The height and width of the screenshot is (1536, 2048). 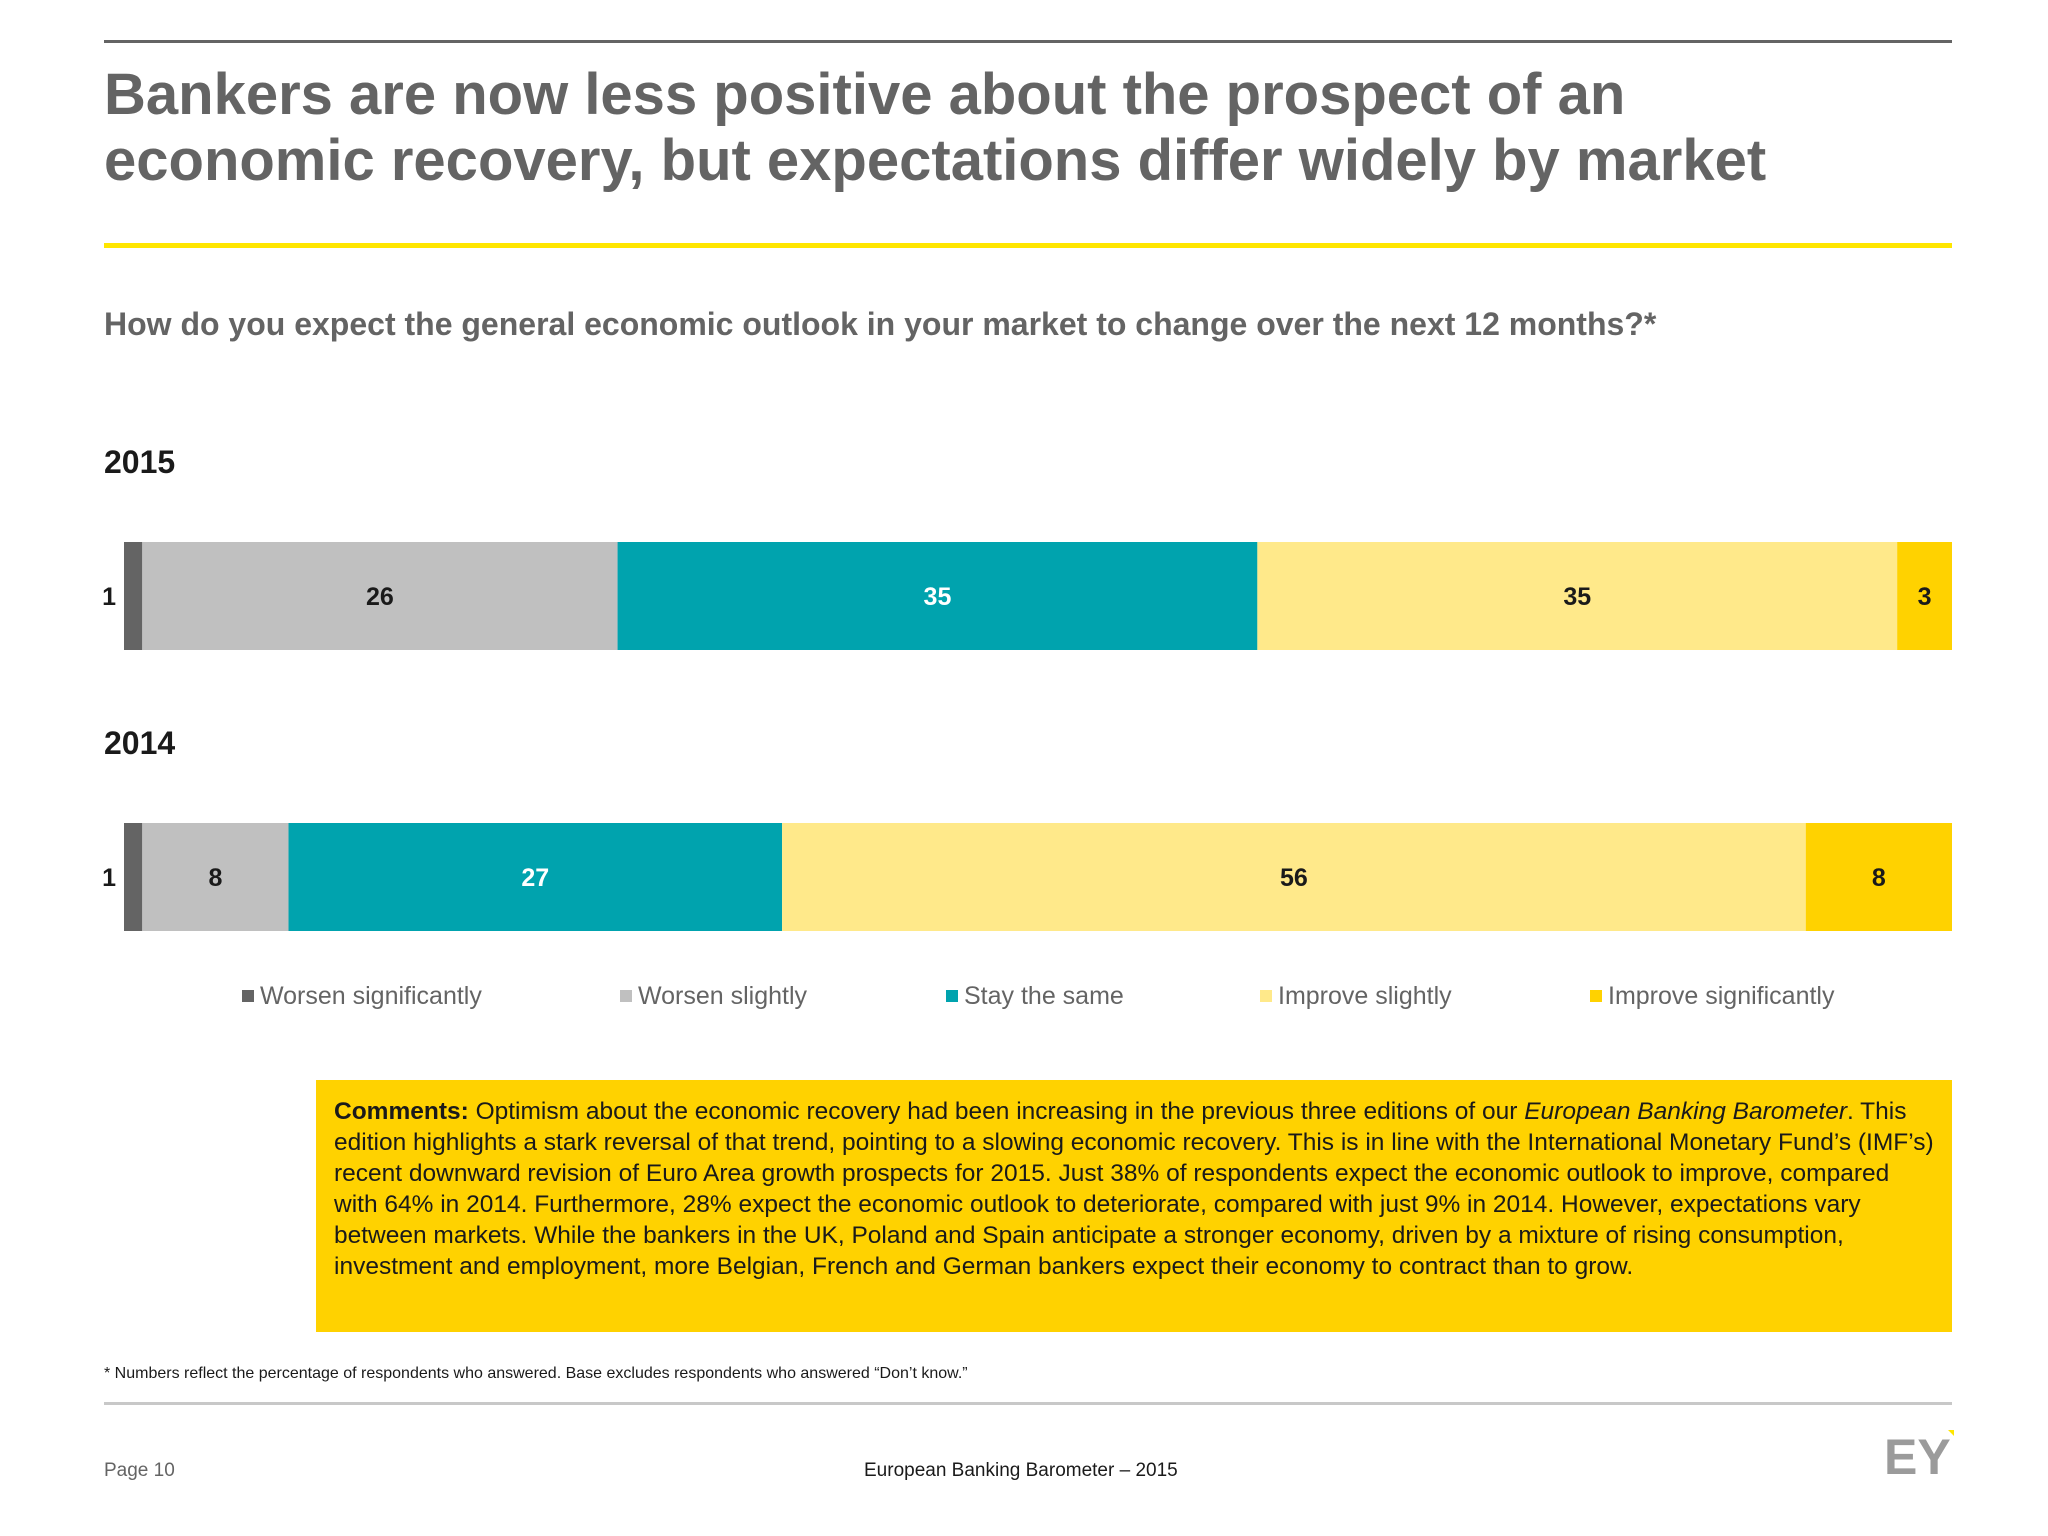 I want to click on bar-segment-2014-stay-the-same, so click(x=535, y=877).